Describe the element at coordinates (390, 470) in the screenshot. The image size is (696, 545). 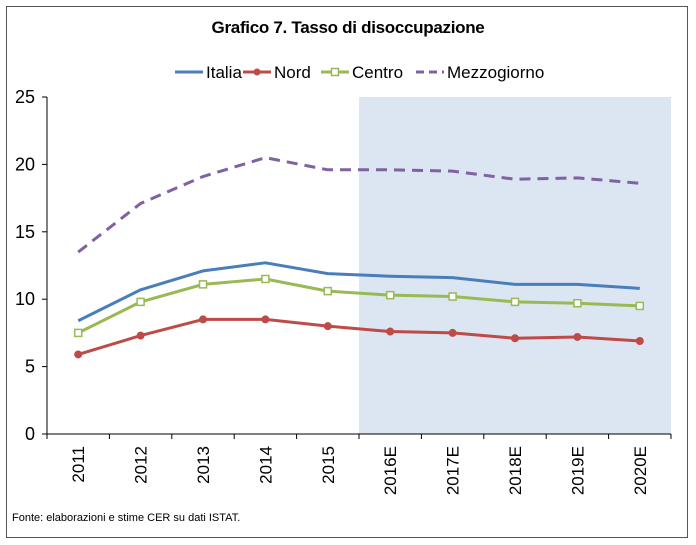
I see `x-tick-label: 2016E` at that location.